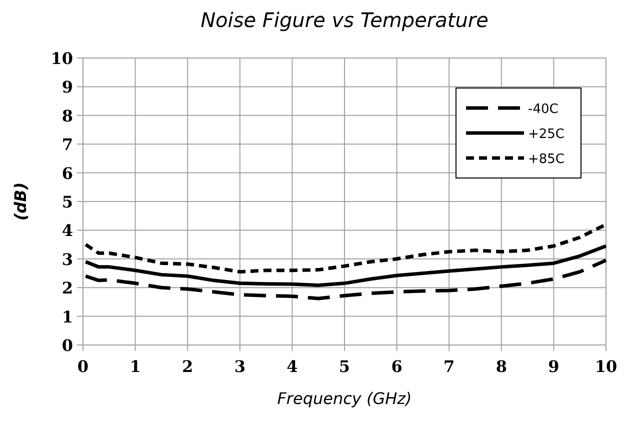 The width and height of the screenshot is (630, 422). Describe the element at coordinates (61, 58) in the screenshot. I see `y-tick-label: 10` at that location.